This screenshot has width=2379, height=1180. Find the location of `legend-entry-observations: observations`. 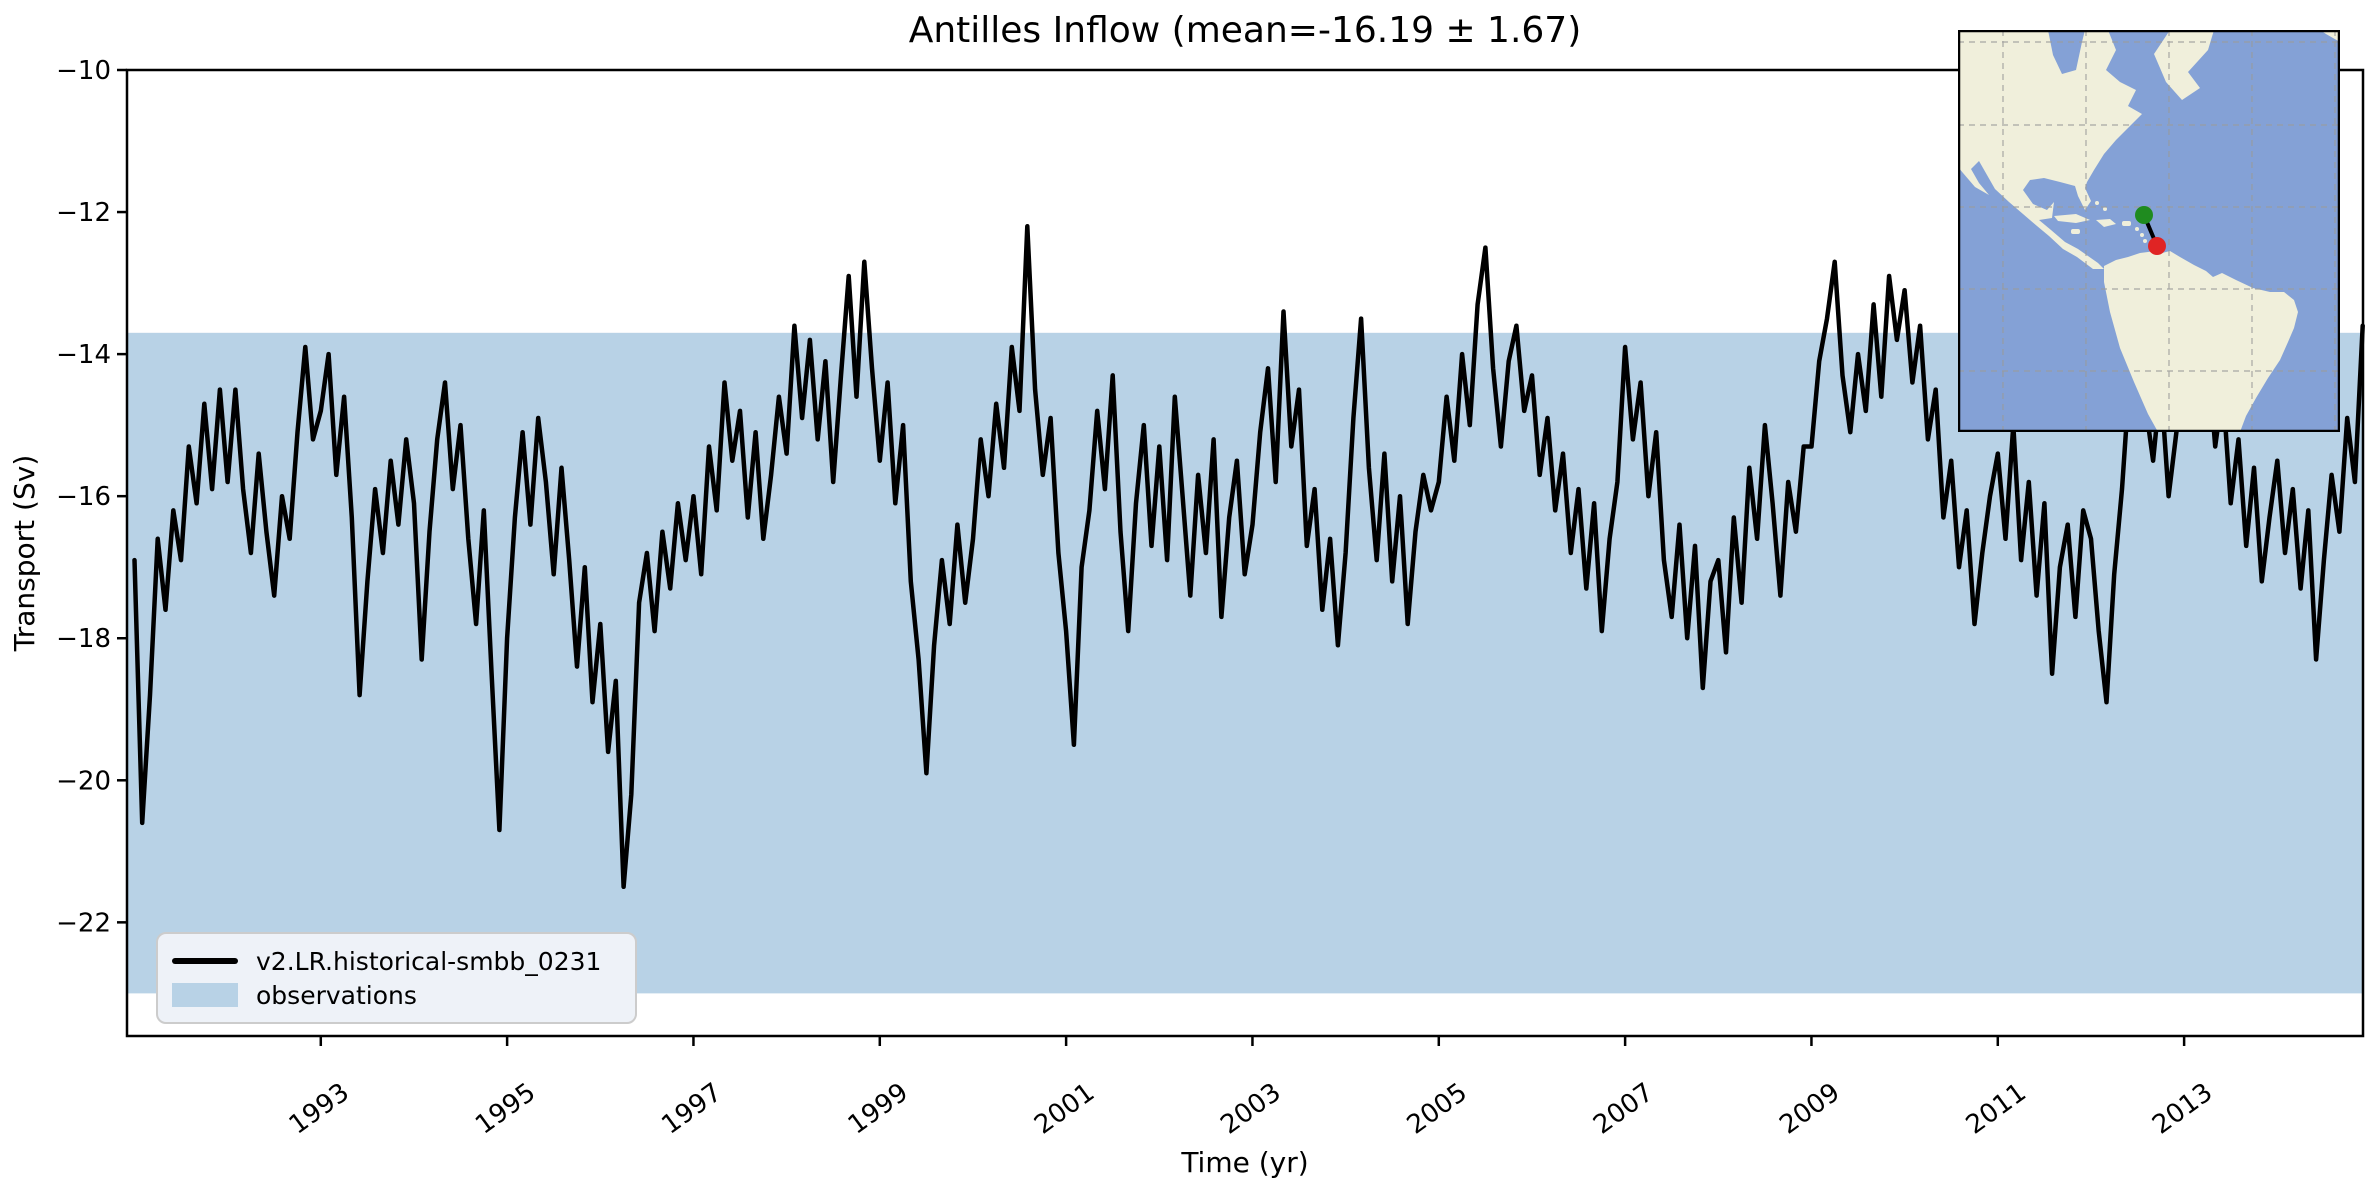

legend-entry-observations: observations is located at coordinates (396, 995).